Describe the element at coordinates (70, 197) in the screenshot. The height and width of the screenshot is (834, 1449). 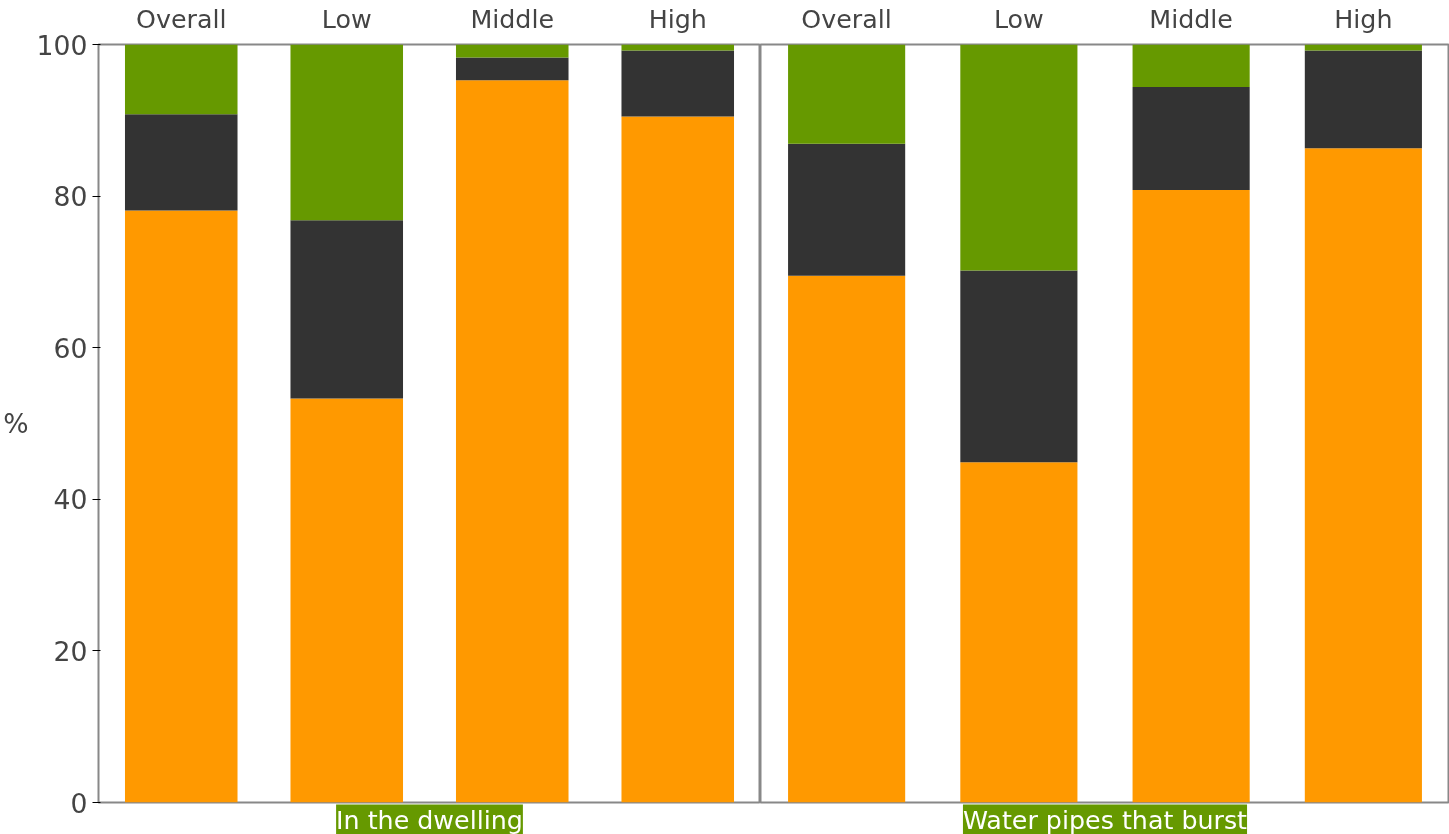
I see `y-tick-label: 80` at that location.